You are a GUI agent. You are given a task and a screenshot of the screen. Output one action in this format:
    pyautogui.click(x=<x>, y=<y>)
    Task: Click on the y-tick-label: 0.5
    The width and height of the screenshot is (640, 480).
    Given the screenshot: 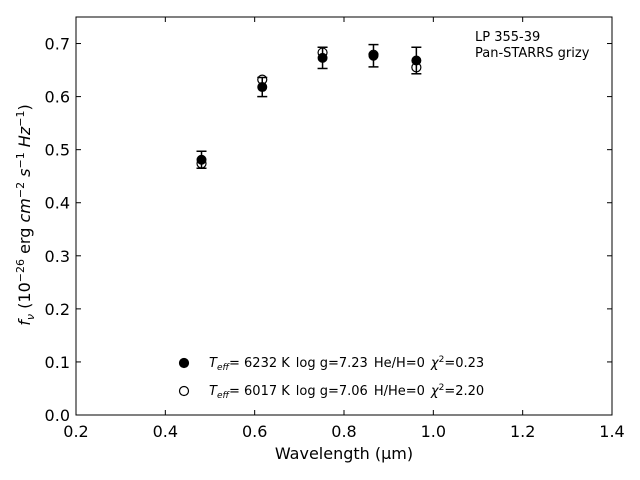 What is the action you would take?
    pyautogui.click(x=57, y=150)
    